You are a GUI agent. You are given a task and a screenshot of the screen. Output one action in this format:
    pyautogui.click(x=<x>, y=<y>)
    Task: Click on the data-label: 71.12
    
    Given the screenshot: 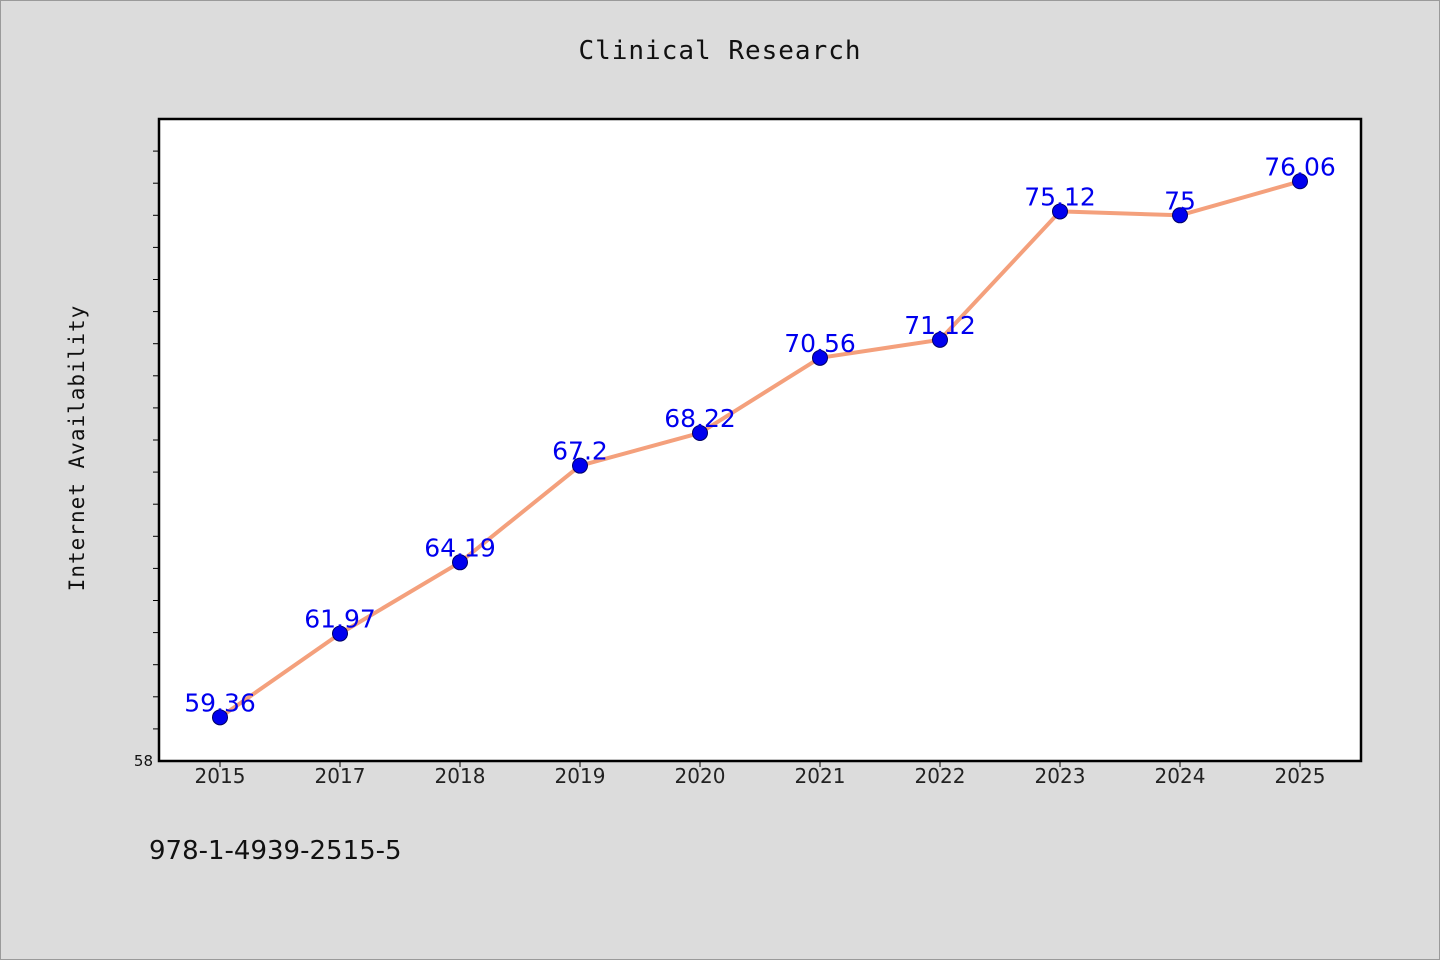 What is the action you would take?
    pyautogui.click(x=940, y=325)
    